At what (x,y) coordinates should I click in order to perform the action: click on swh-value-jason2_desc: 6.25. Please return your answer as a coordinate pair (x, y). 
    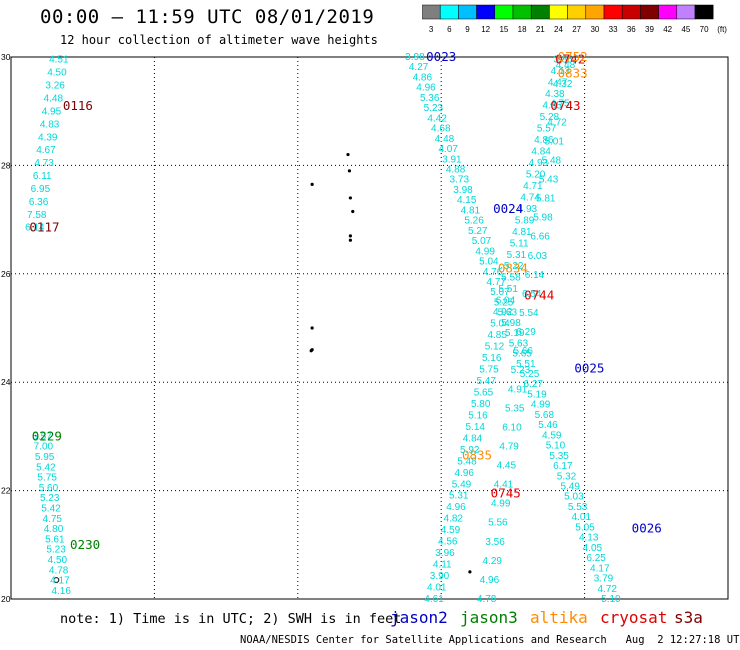
    Looking at the image, I should click on (596, 558).